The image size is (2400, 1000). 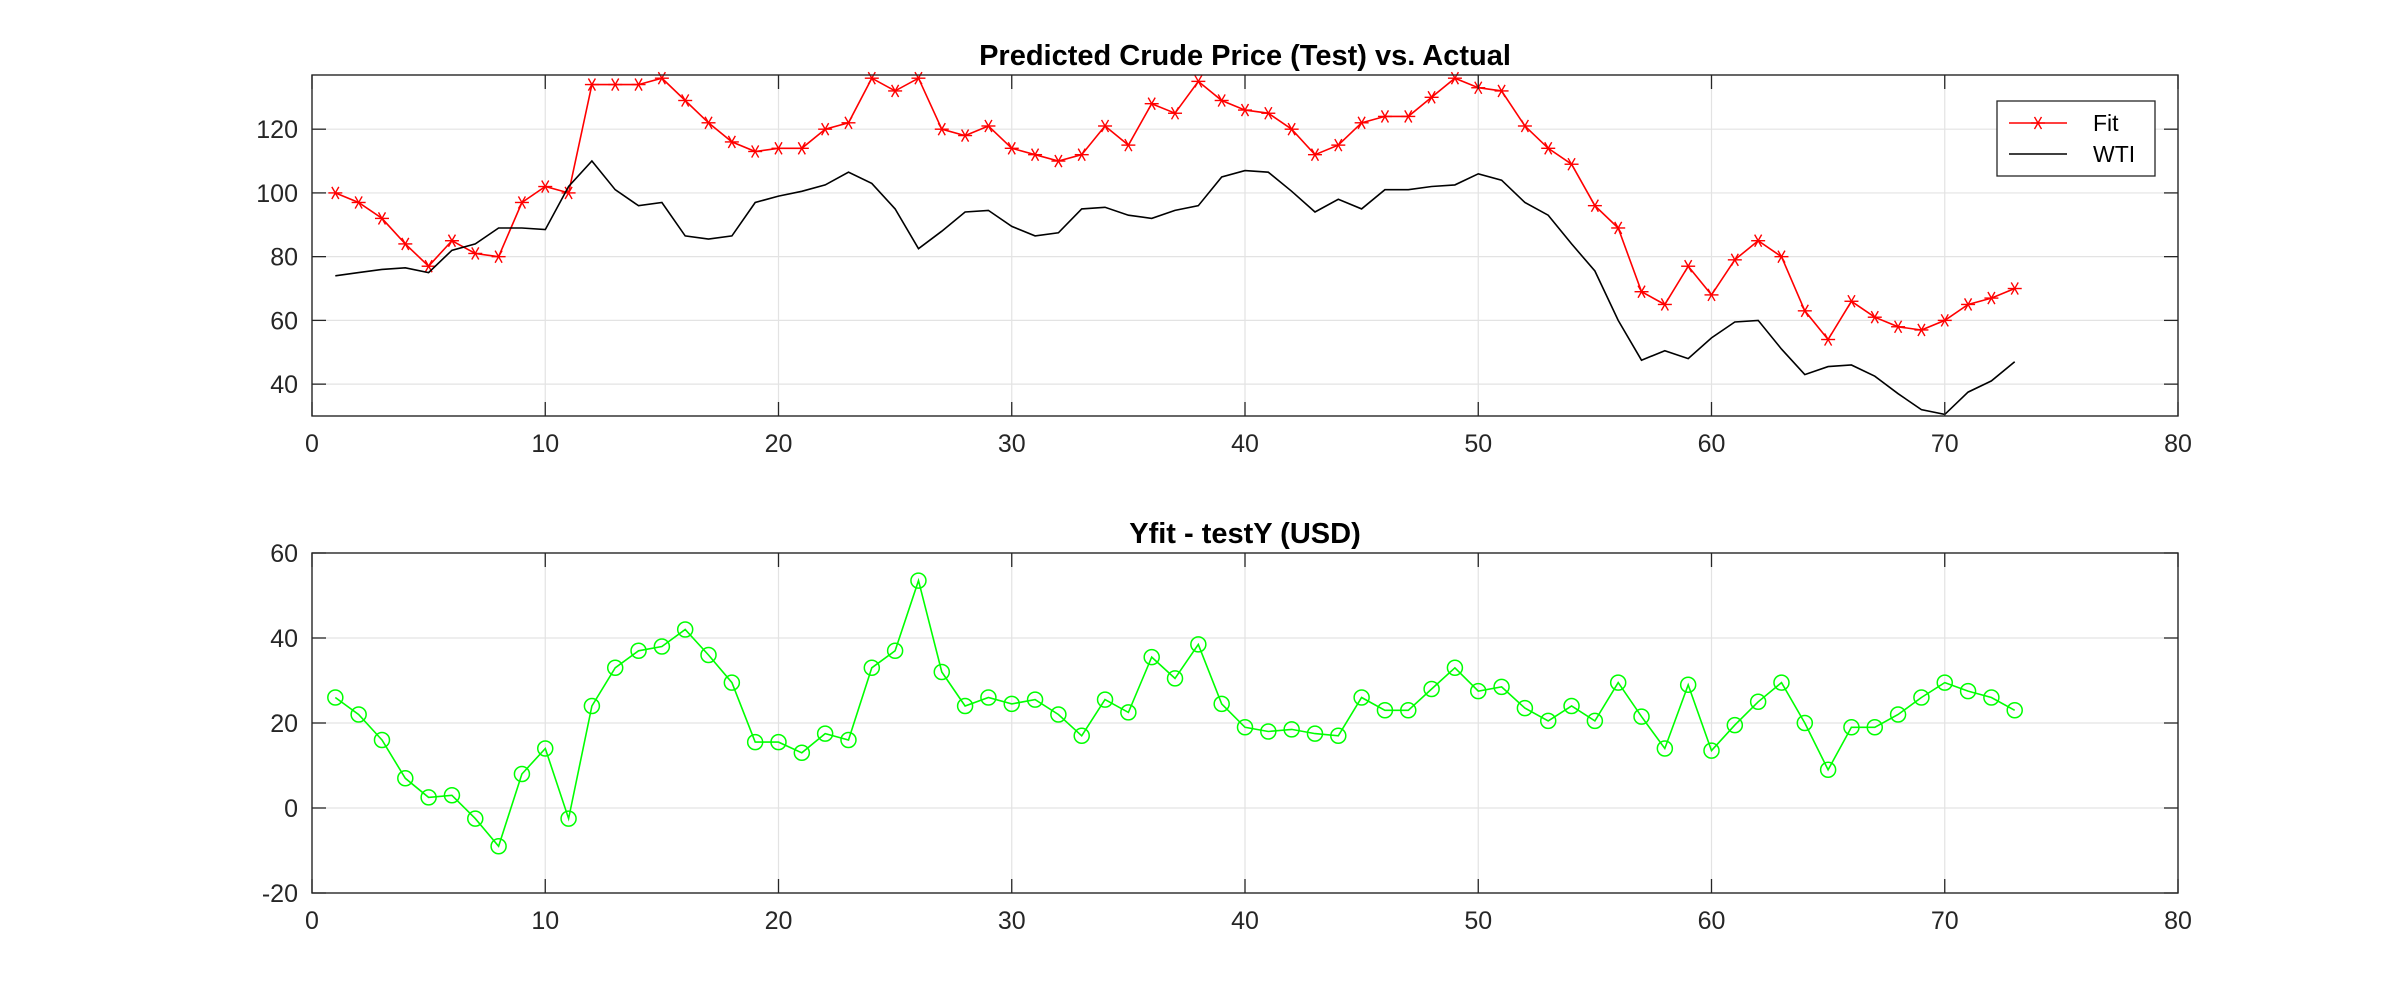 What do you see at coordinates (2076, 138) in the screenshot?
I see `legend-box` at bounding box center [2076, 138].